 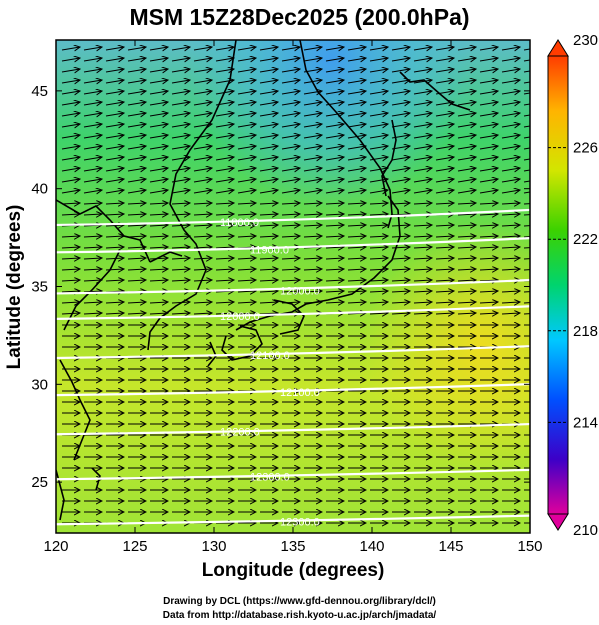 I want to click on colorbar-tick-label: 214, so click(x=585, y=422).